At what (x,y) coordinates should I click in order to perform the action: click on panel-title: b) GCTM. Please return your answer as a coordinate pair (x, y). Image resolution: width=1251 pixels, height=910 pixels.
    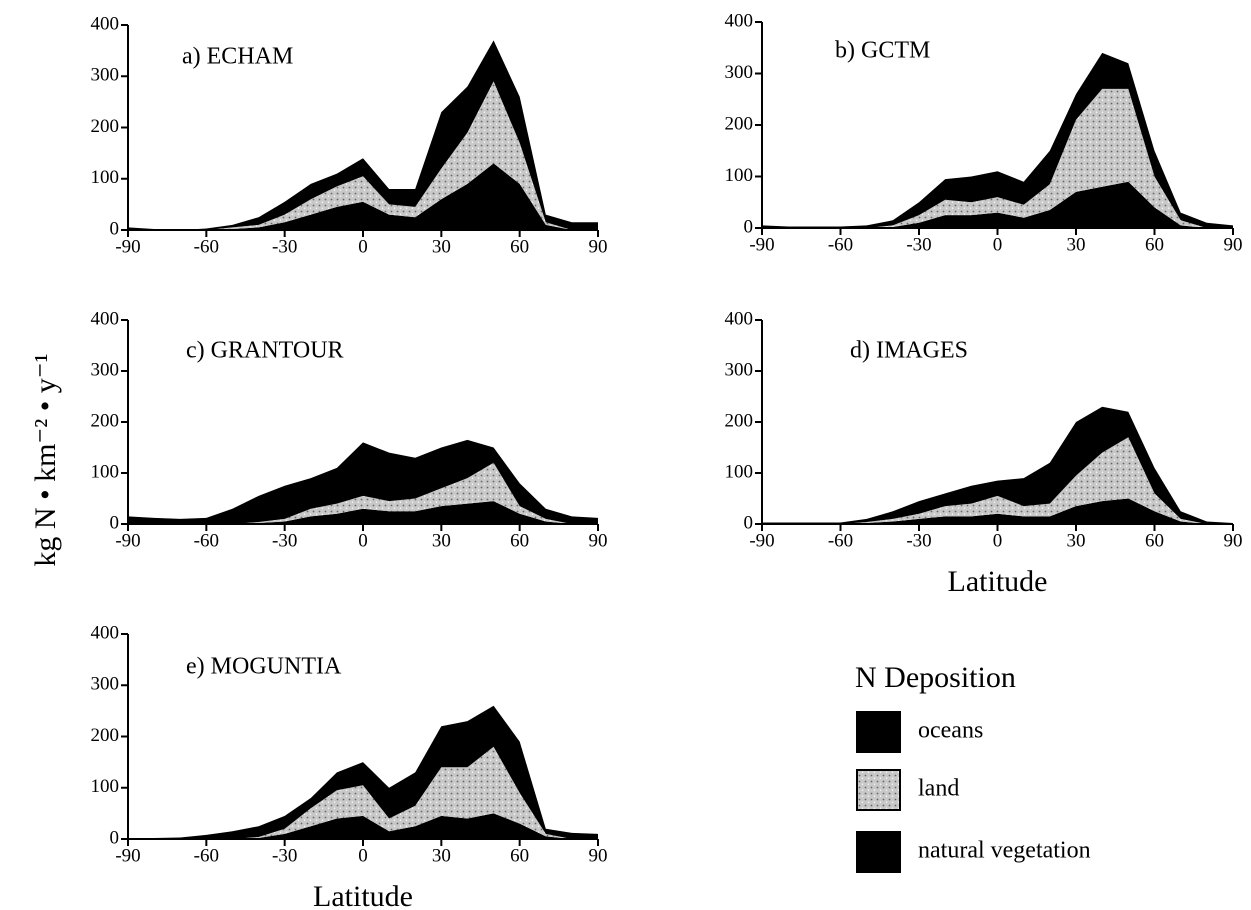
    Looking at the image, I should click on (882, 51).